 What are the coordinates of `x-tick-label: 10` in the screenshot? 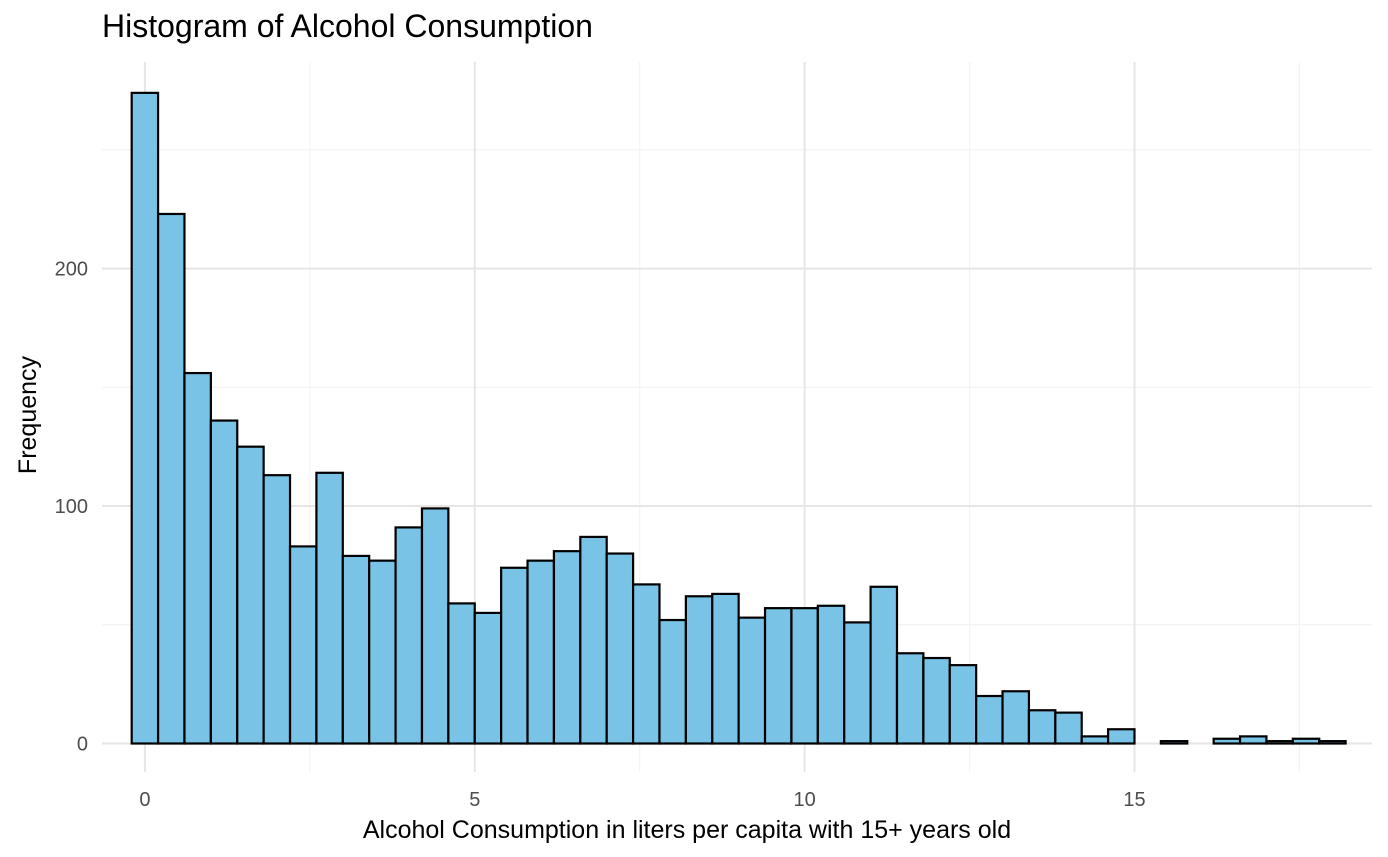 It's located at (804, 800).